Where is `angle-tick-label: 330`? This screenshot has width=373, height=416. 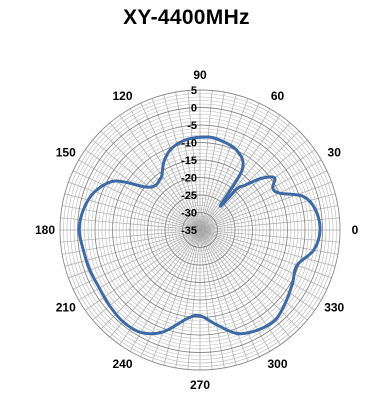
angle-tick-label: 330 is located at coordinates (334, 308).